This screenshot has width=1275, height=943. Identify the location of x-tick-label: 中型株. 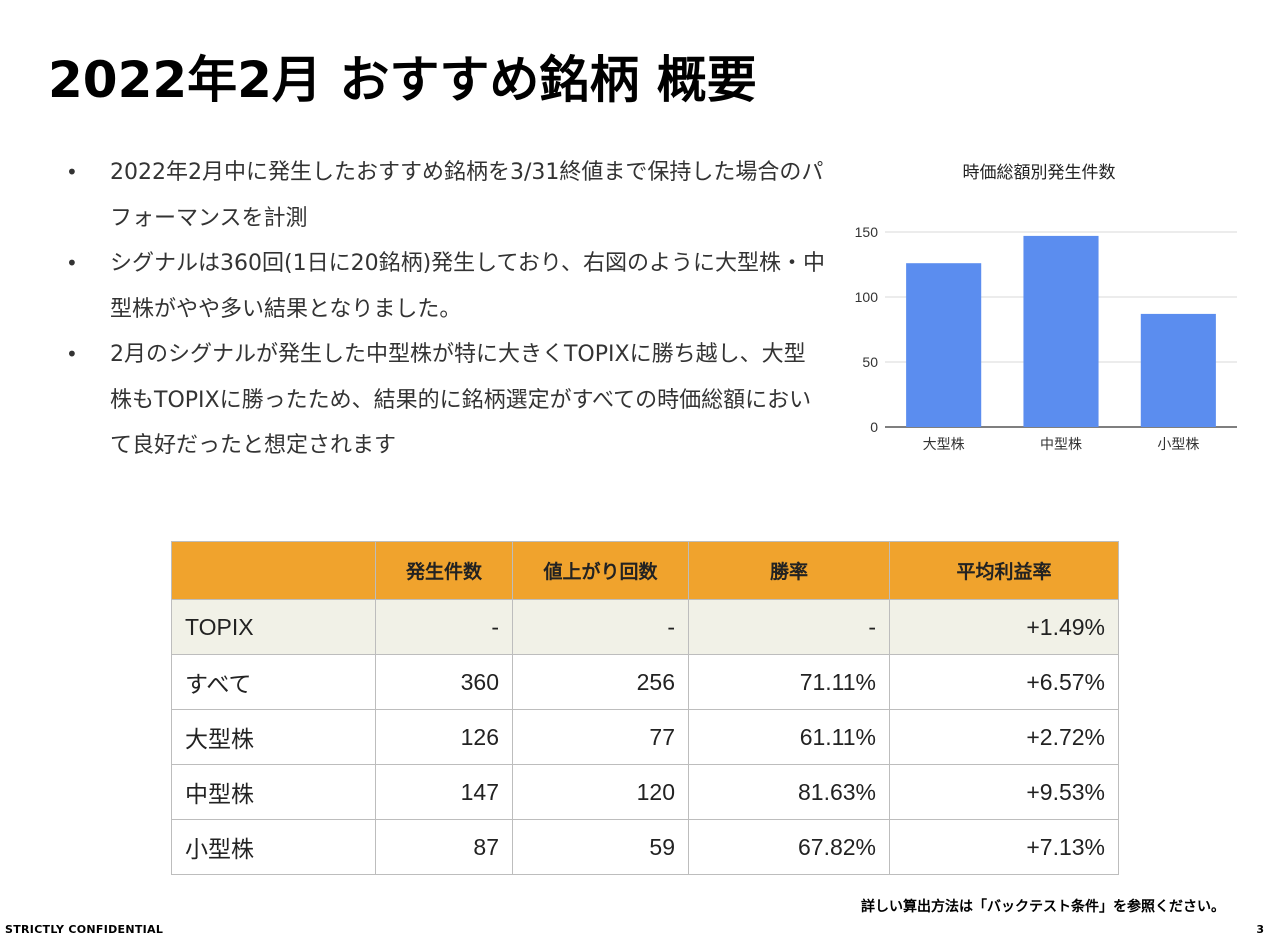
(1061, 445).